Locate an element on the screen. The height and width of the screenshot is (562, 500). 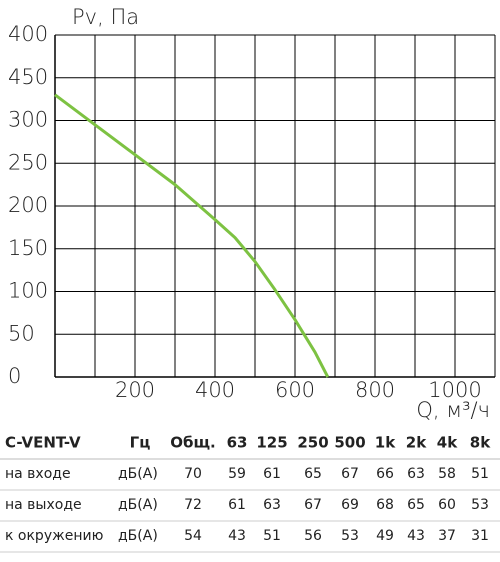
table-cell: 60 is located at coordinates (447, 505).